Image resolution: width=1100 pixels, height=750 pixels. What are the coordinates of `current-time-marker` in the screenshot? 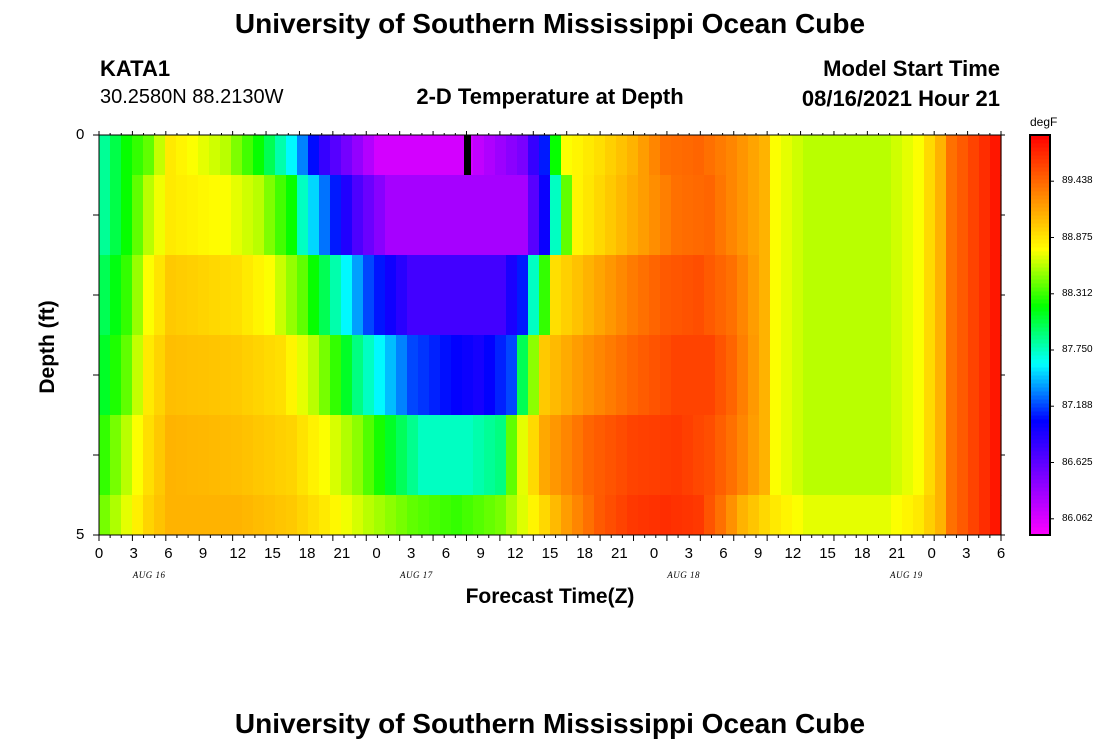 It's located at (467, 155).